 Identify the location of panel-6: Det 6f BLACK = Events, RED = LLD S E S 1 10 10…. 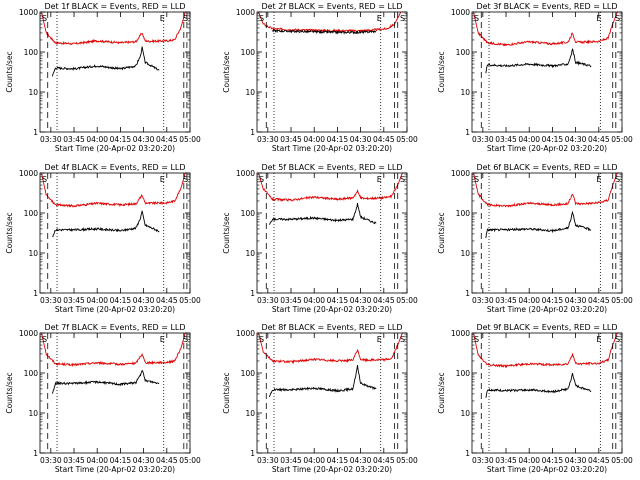
(535, 238).